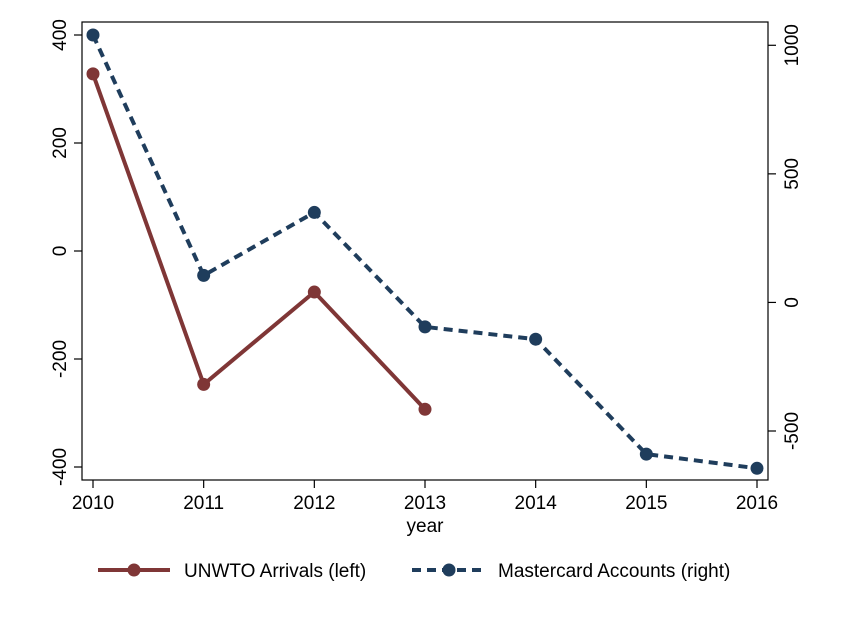  Describe the element at coordinates (792, 174) in the screenshot. I see `y-right-tick-label: 500` at that location.